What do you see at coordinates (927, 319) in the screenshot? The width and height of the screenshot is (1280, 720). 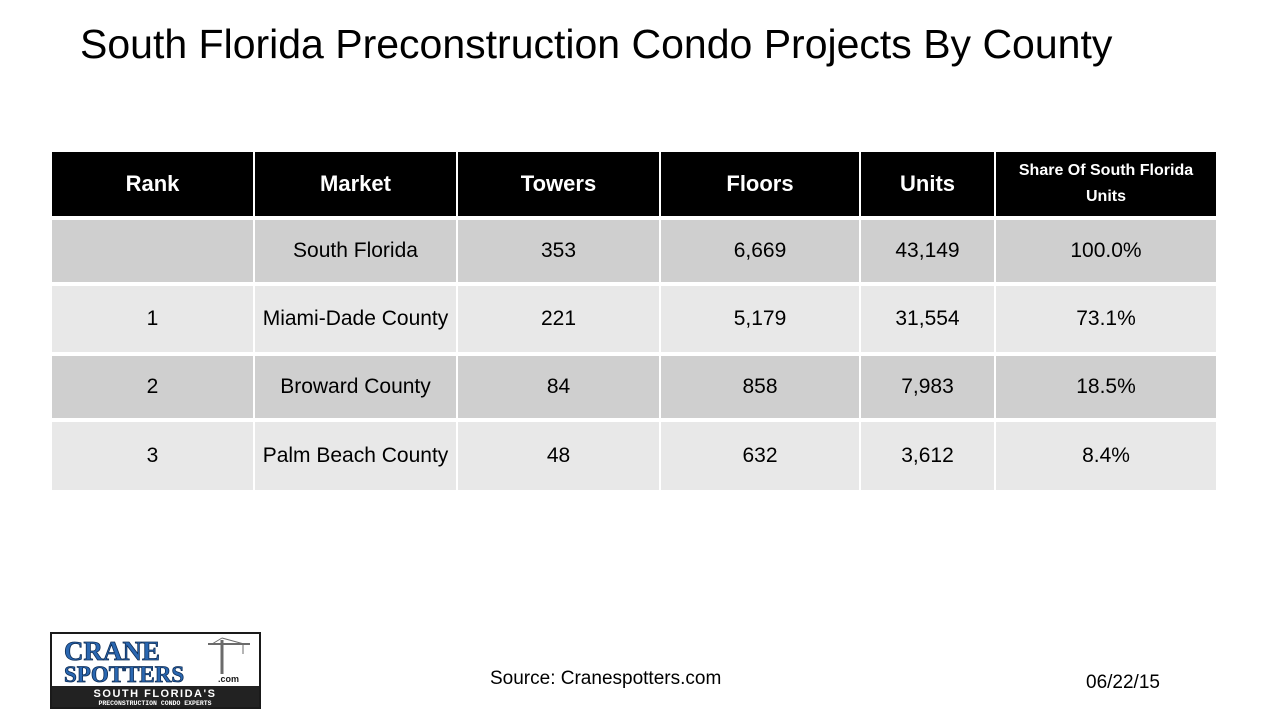 I see `cell-units: 31,554` at bounding box center [927, 319].